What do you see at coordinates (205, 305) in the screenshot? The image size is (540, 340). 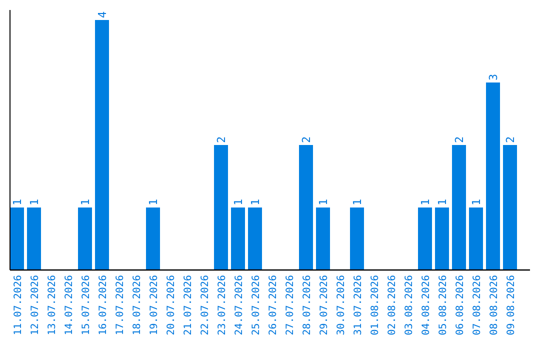 I see `x-tick-label: 22.07.2026` at bounding box center [205, 305].